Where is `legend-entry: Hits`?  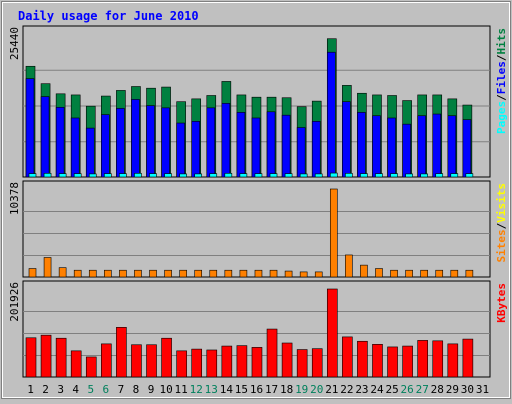 legend-entry: Hits is located at coordinates (501, 41).